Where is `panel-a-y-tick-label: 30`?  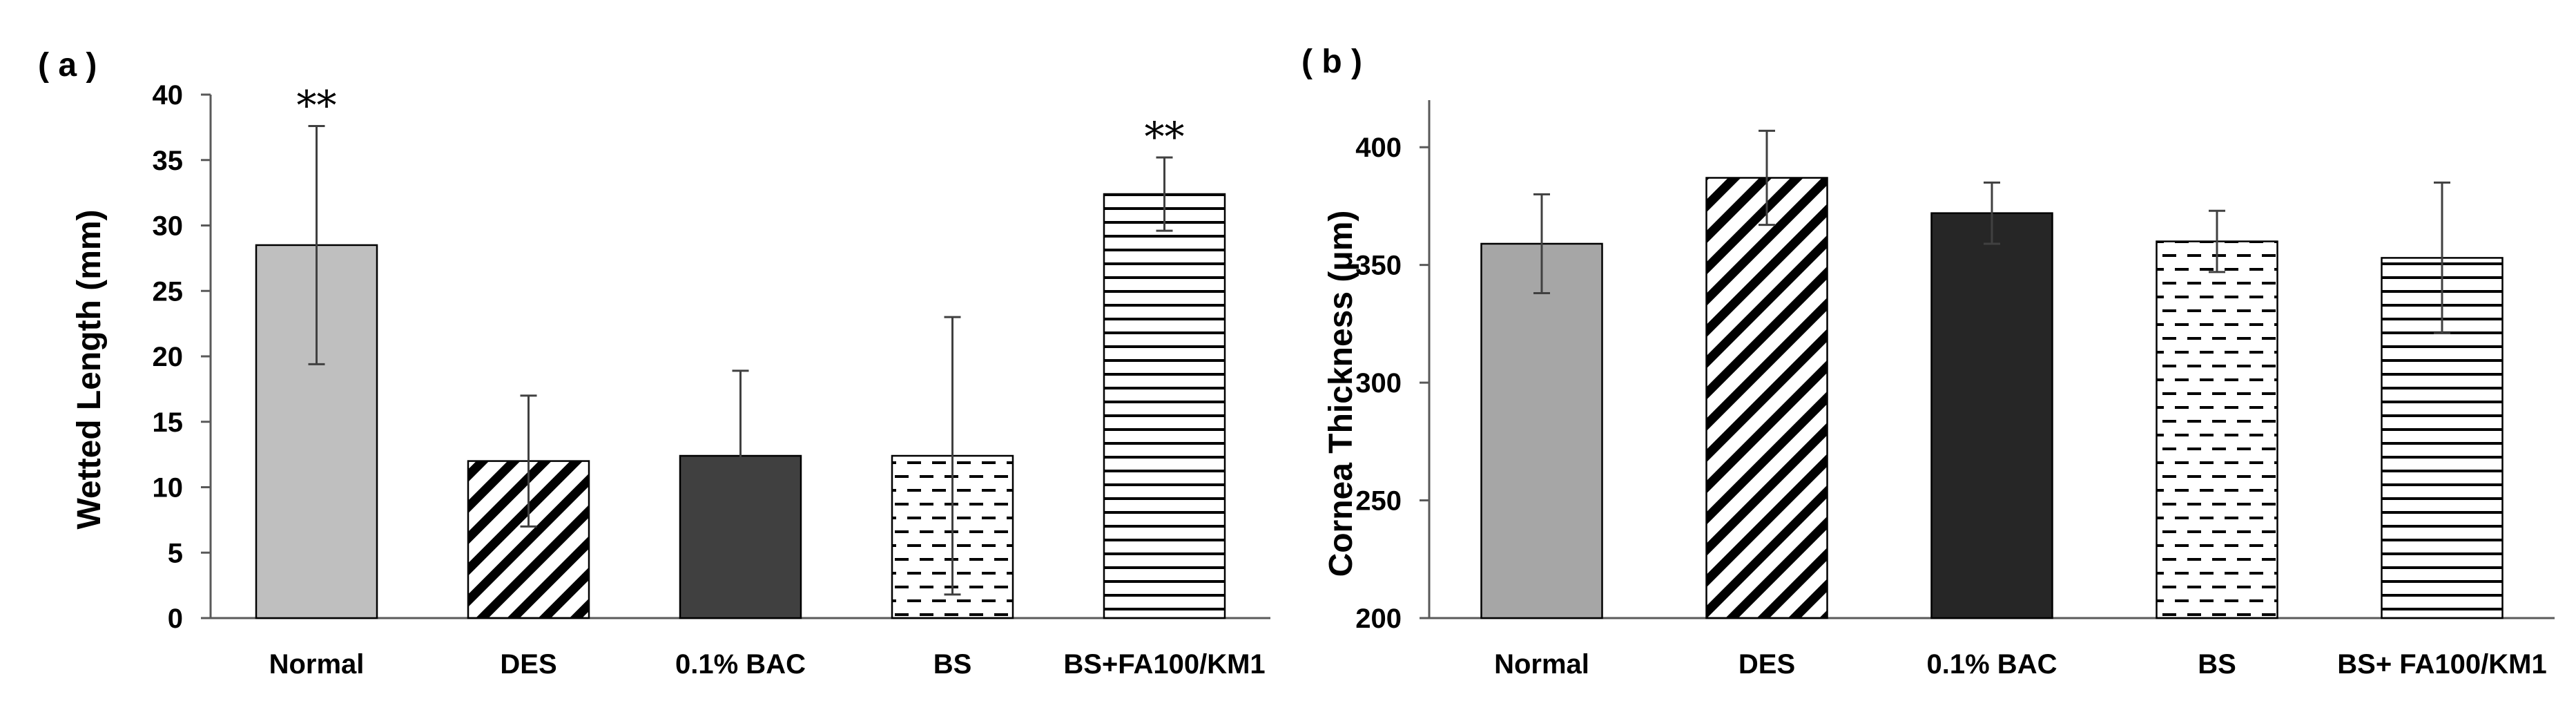
panel-a-y-tick-label: 30 is located at coordinates (168, 227).